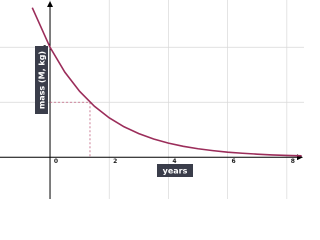 The height and width of the screenshot is (240, 320). I want to click on x-axis-label-box: years, so click(175, 170).